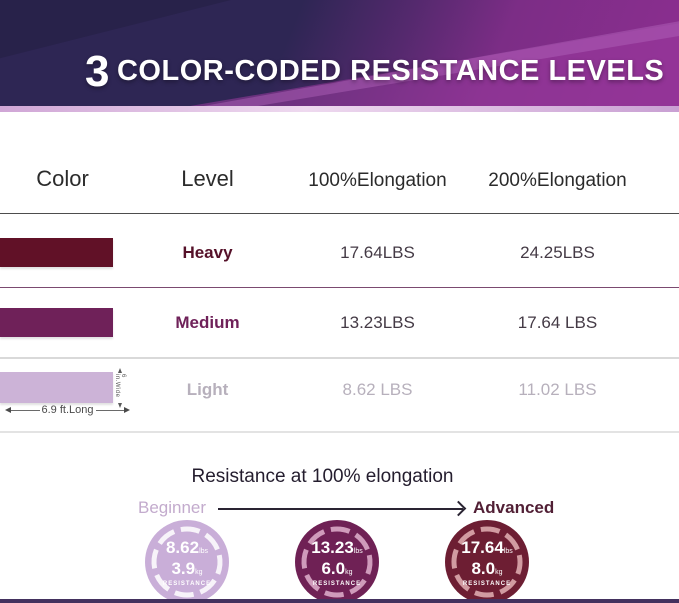 The width and height of the screenshot is (679, 603). What do you see at coordinates (557, 180) in the screenshot?
I see `column-header-200-elongation: 200%Elongation` at bounding box center [557, 180].